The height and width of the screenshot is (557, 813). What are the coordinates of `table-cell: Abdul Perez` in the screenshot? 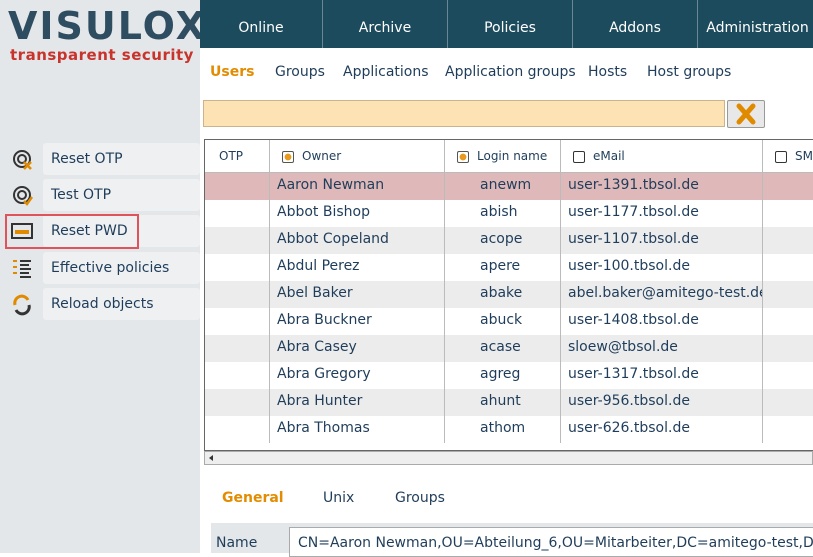 It's located at (357, 267).